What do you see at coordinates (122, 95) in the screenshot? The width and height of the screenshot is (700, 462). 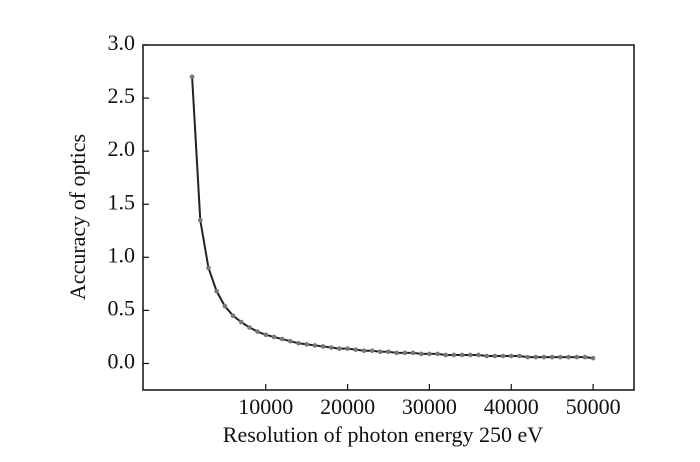 I see `y-tick-label: 2.5` at bounding box center [122, 95].